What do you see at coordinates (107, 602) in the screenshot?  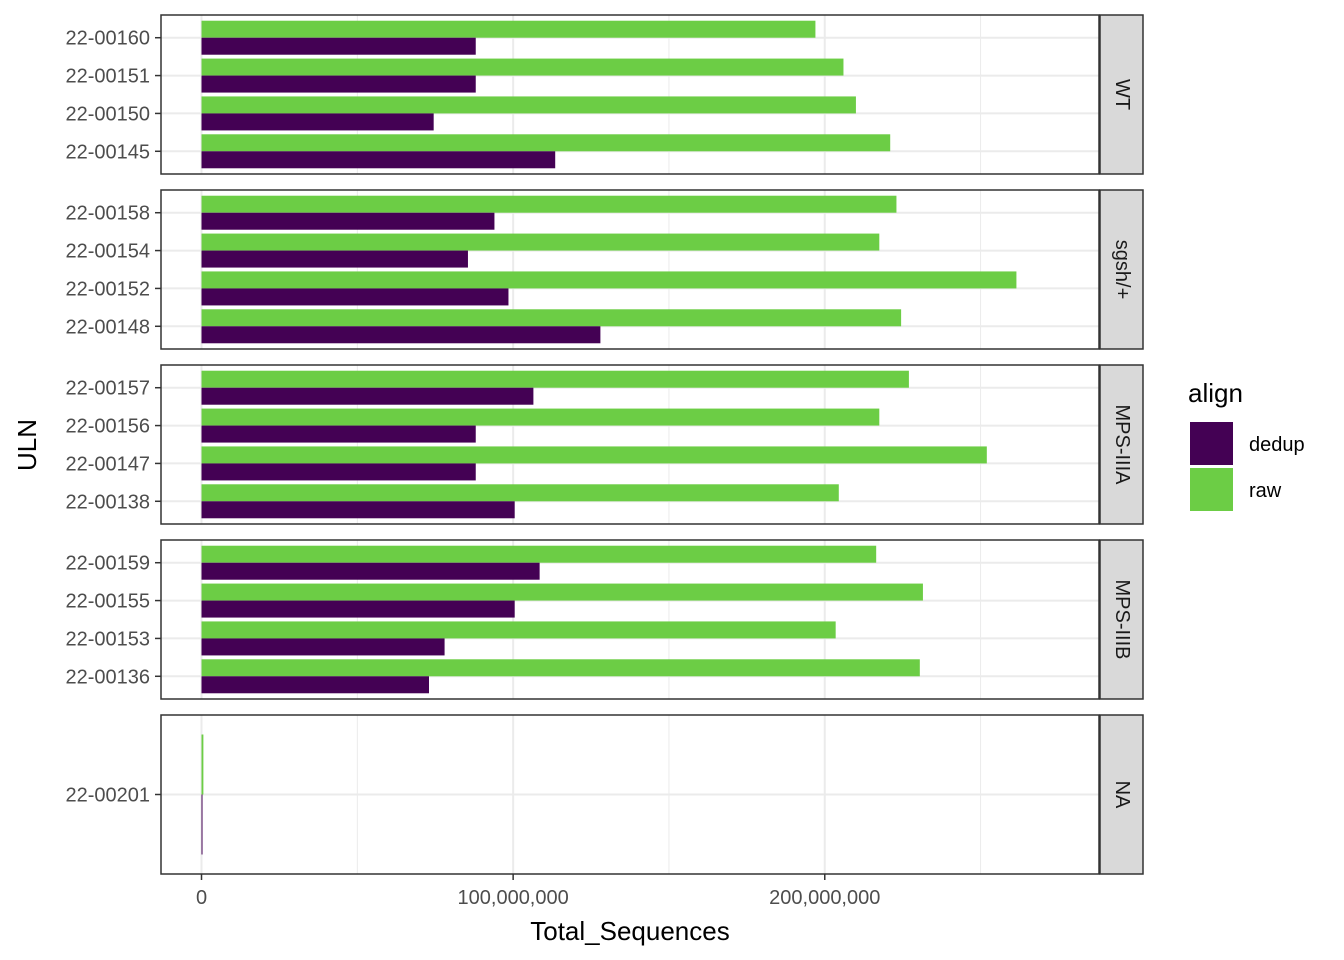 I see `y-tick-label: 22-00155` at bounding box center [107, 602].